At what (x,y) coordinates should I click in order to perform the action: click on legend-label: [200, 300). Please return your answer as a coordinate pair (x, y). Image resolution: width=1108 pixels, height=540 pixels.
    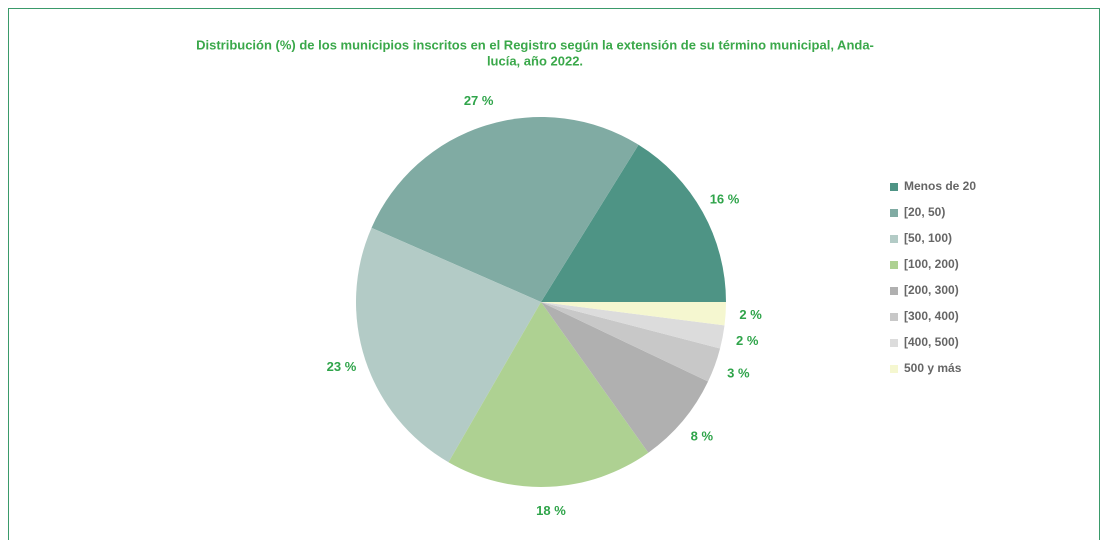
    Looking at the image, I should click on (931, 290).